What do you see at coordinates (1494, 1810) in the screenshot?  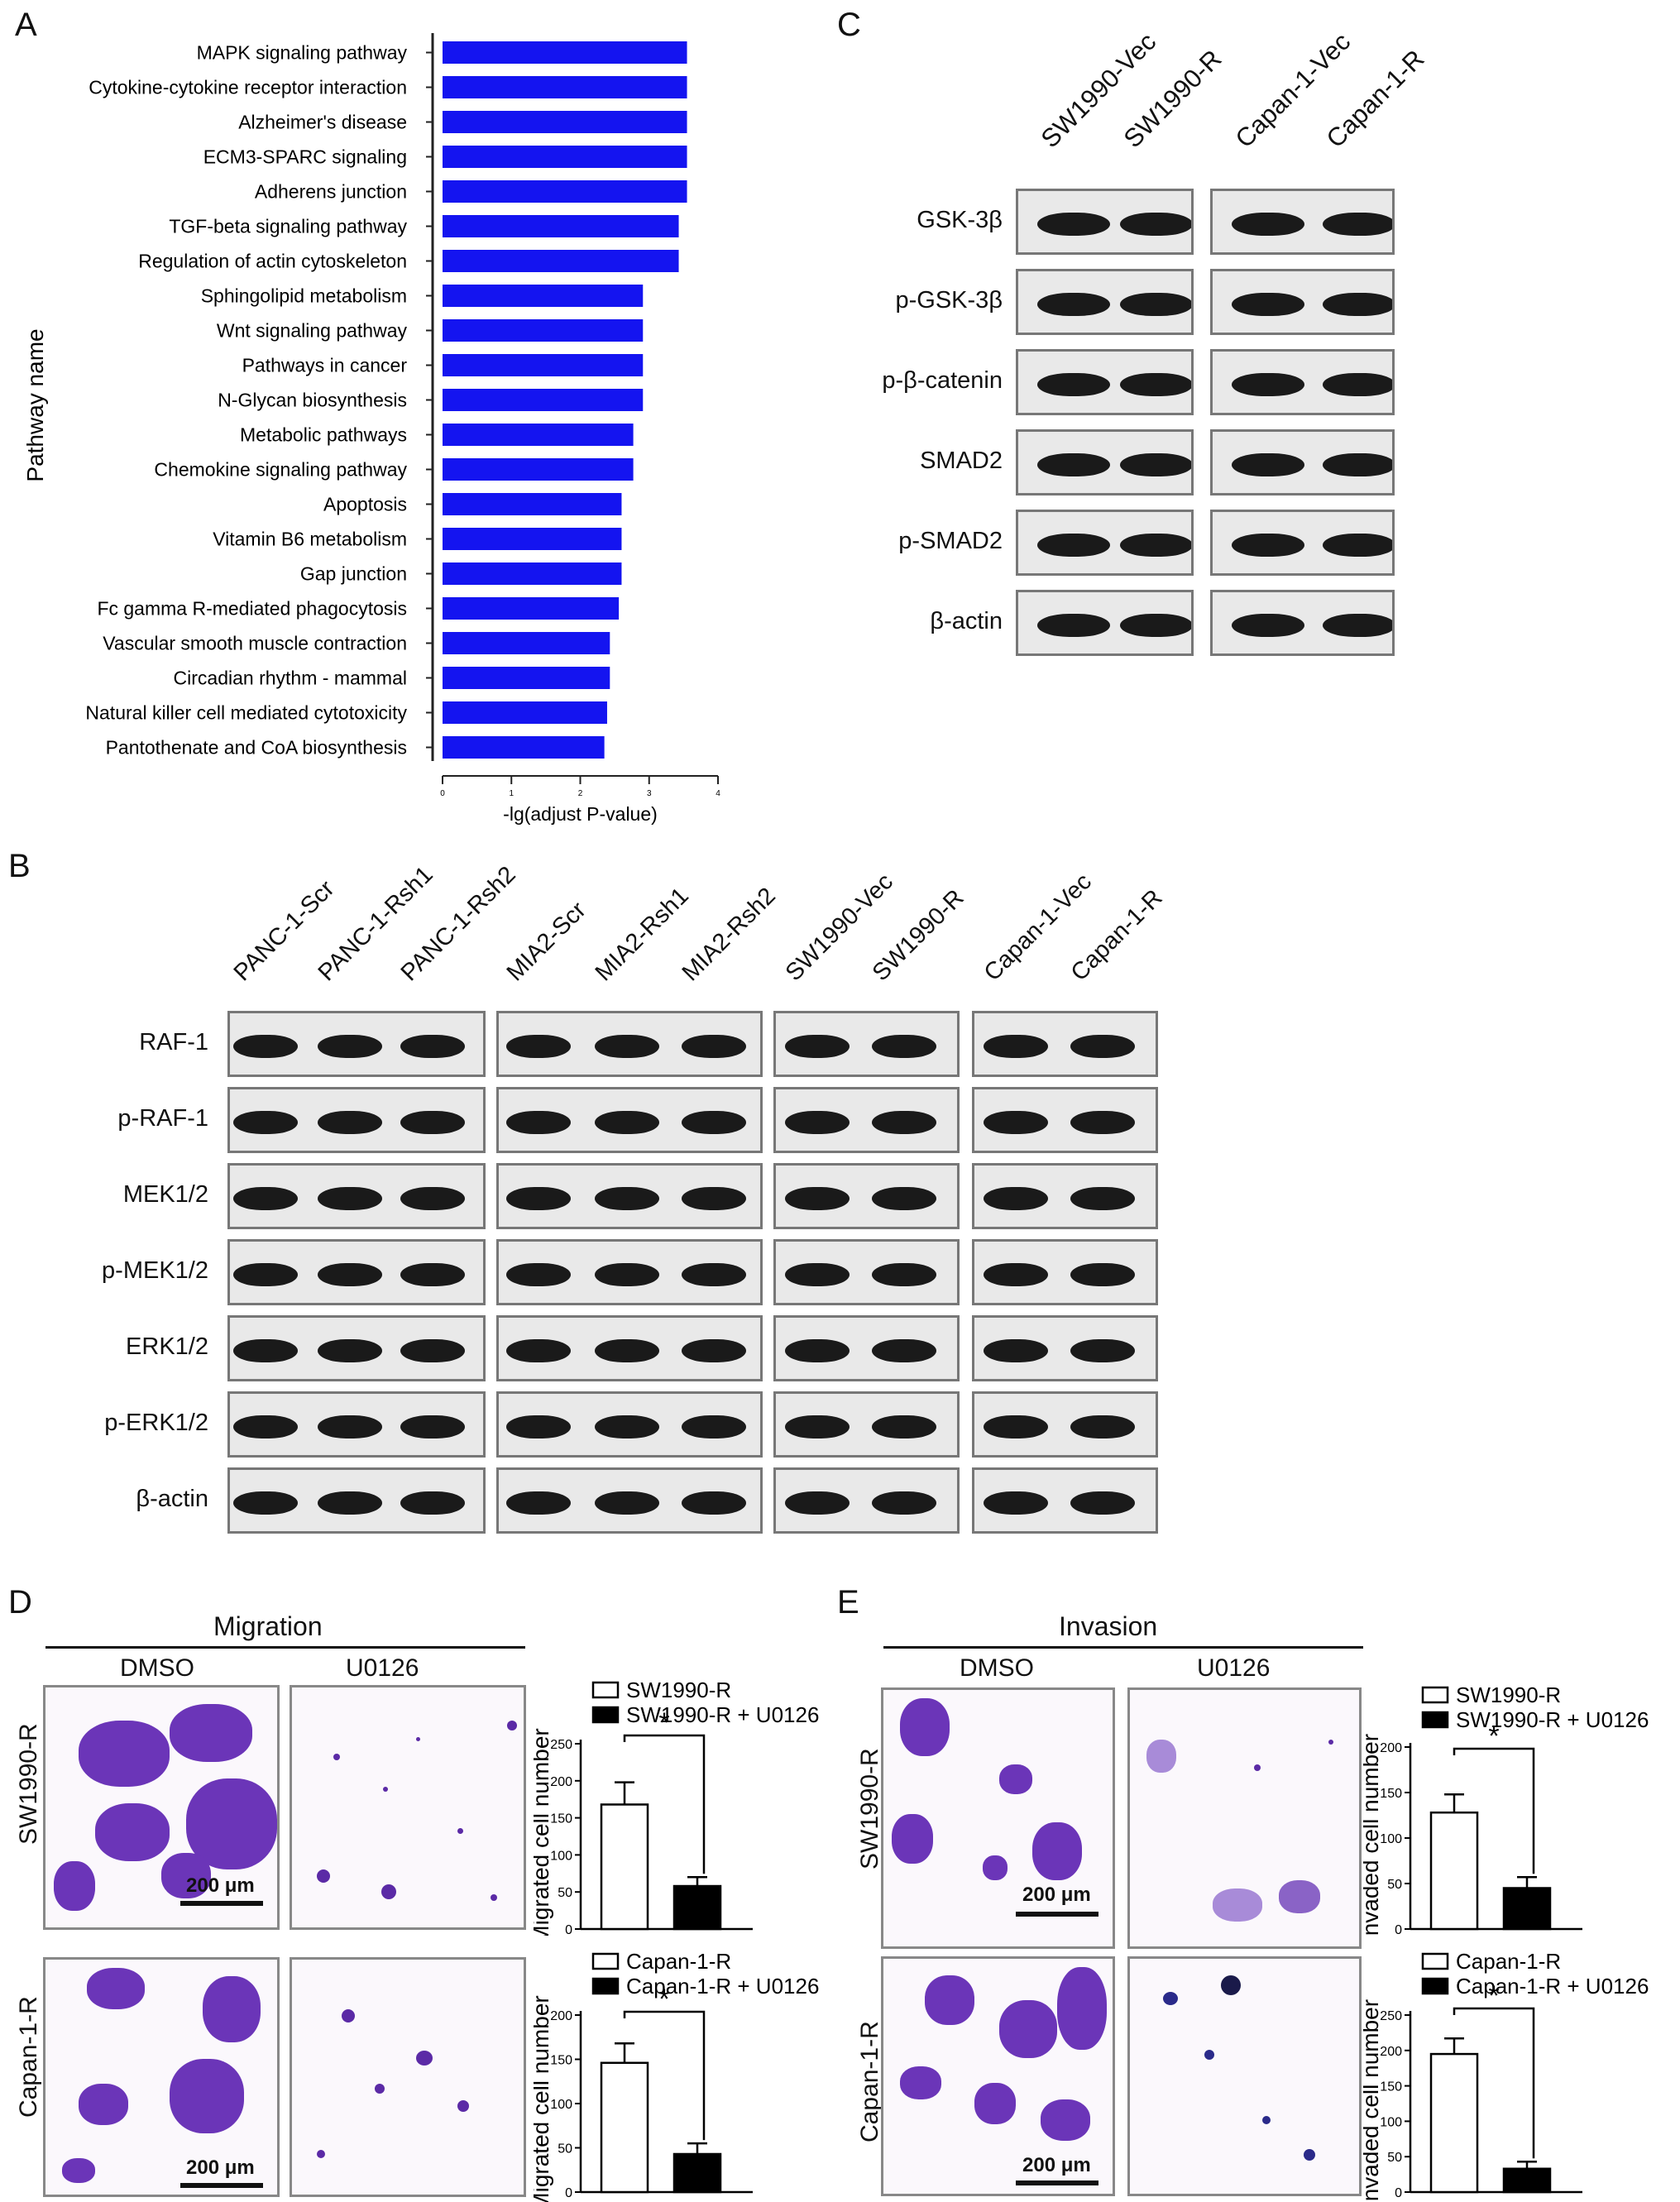 I see `significance-bracket` at bounding box center [1494, 1810].